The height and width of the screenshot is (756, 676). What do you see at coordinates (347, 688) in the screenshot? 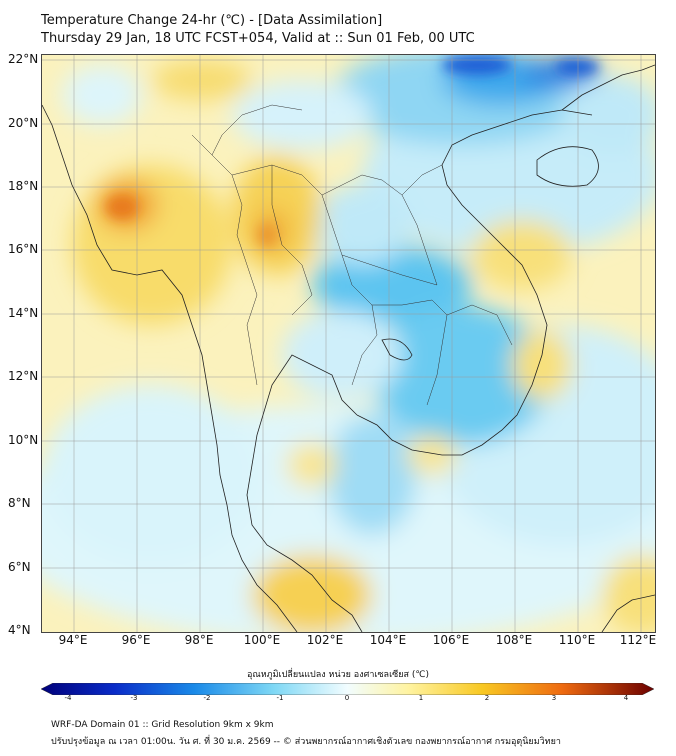
I see `colorbar` at bounding box center [347, 688].